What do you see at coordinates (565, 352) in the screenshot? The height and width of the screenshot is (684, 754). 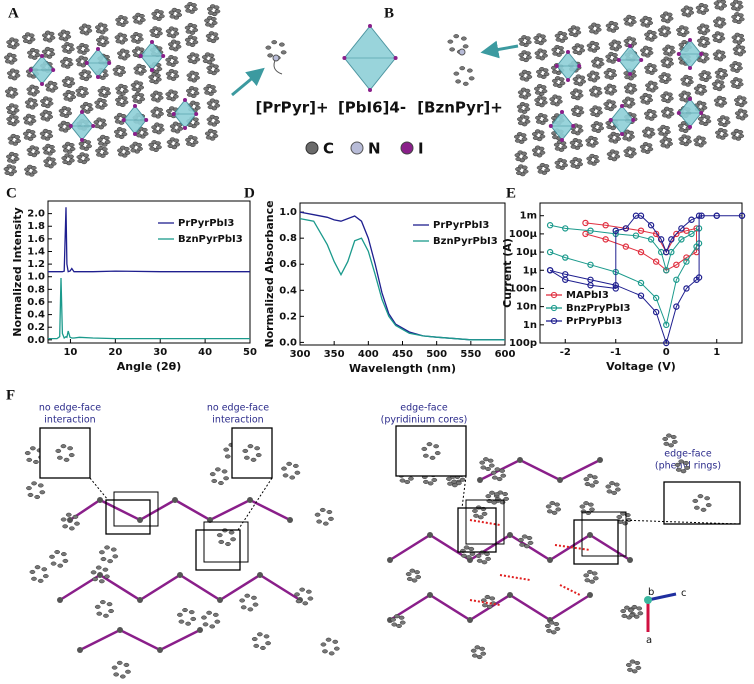 I see `x-tick-label: -2` at bounding box center [565, 352].